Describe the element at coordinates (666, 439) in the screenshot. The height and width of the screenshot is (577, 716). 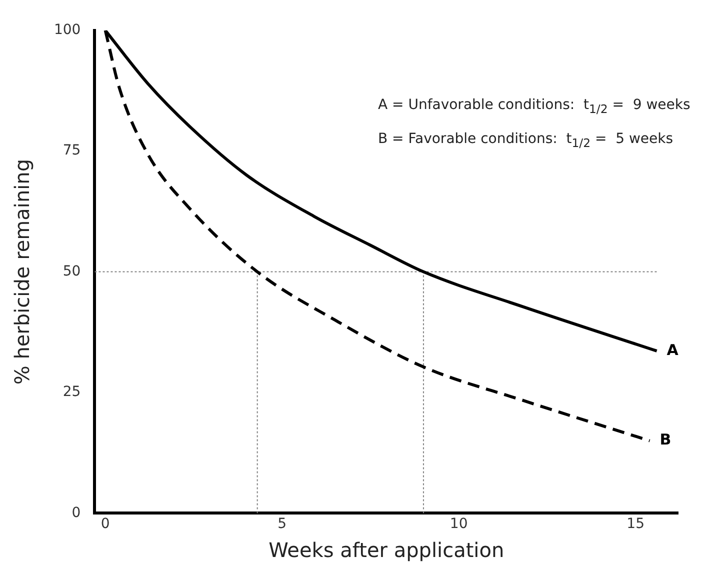
I see `series-label: B` at that location.